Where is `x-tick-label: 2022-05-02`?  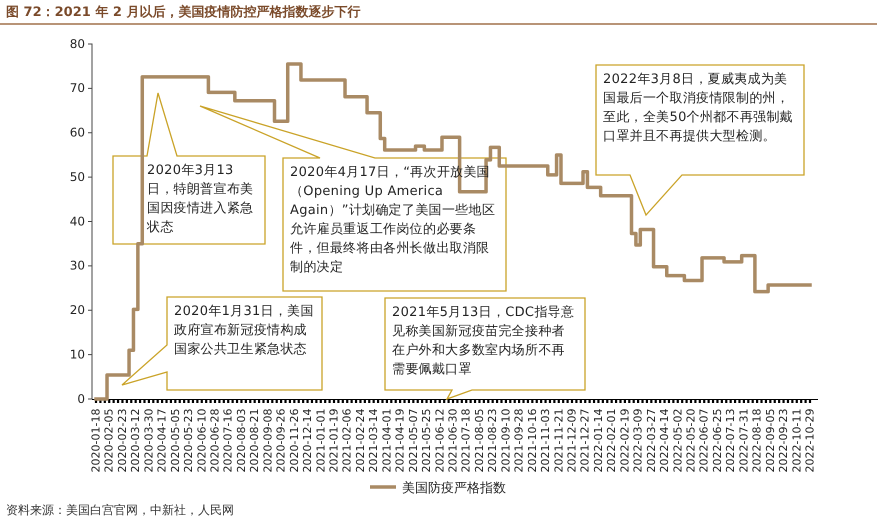 x-tick-label: 2022-05-02 is located at coordinates (677, 440).